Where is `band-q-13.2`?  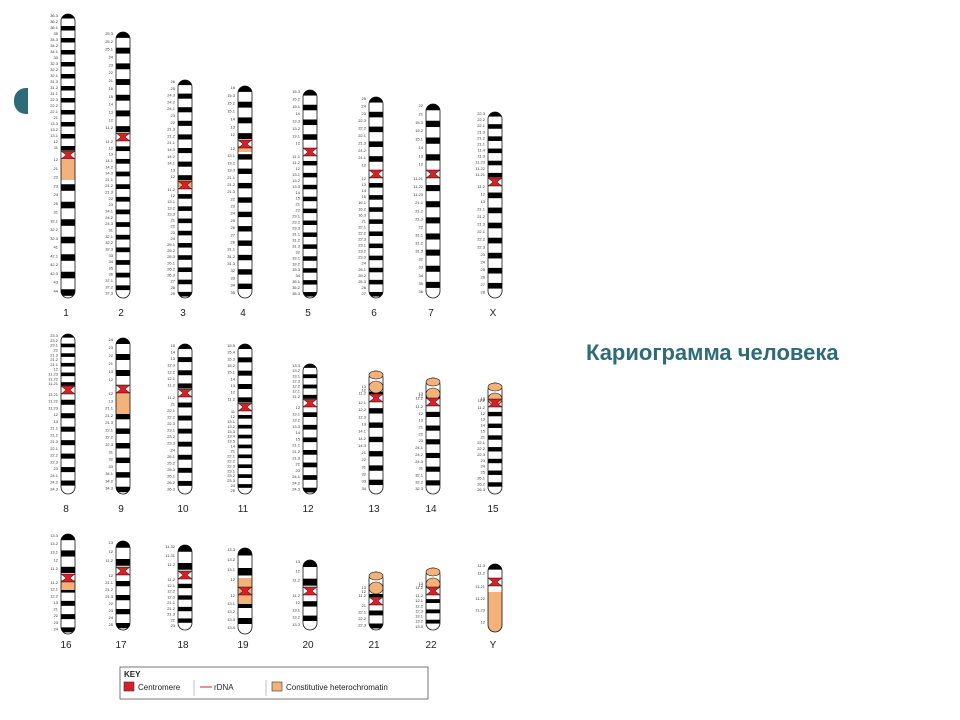 band-q-13.2 is located at coordinates (433, 621).